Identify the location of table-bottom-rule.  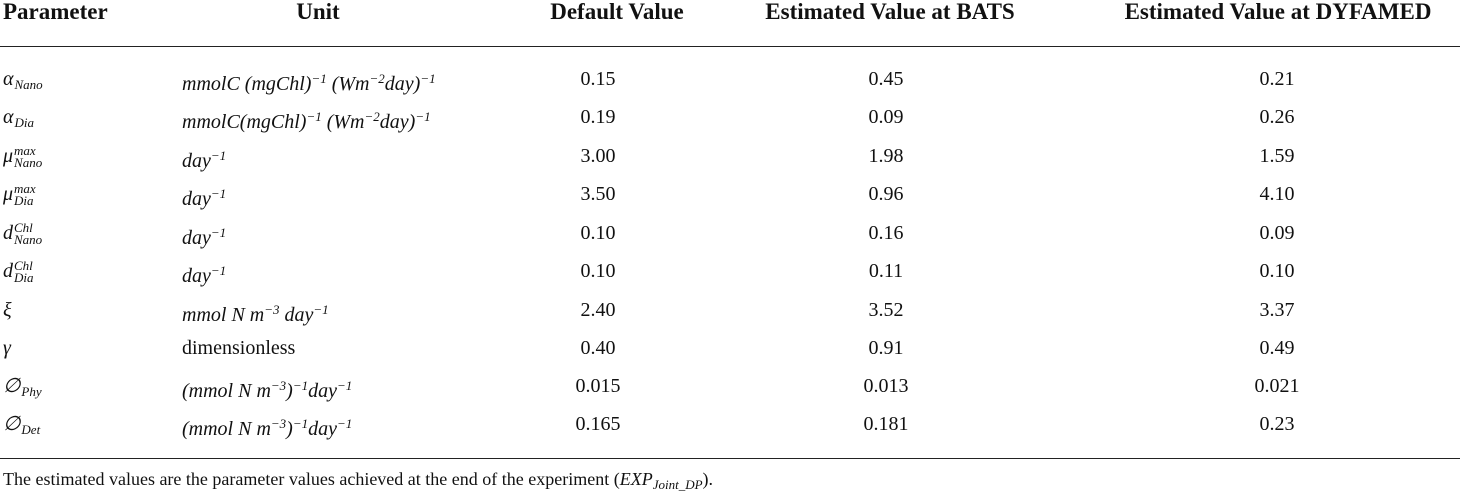
(730, 458).